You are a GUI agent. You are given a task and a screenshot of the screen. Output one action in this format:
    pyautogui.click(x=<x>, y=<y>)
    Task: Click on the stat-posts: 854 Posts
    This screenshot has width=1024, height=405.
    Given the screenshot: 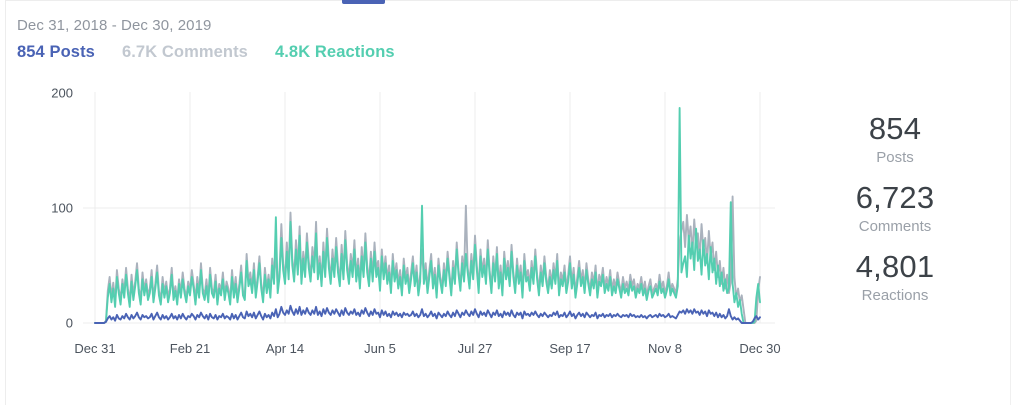 What is the action you would take?
    pyautogui.click(x=895, y=139)
    